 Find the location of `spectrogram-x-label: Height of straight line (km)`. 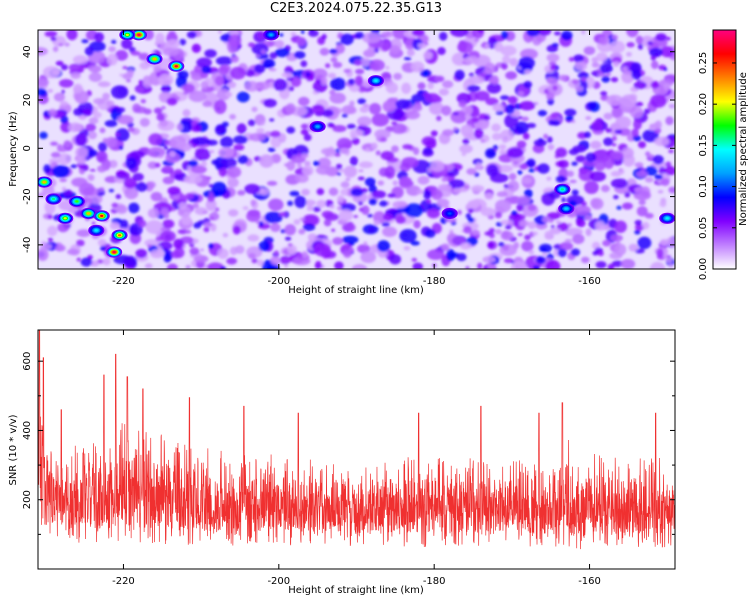

spectrogram-x-label: Height of straight line (km) is located at coordinates (356, 290).